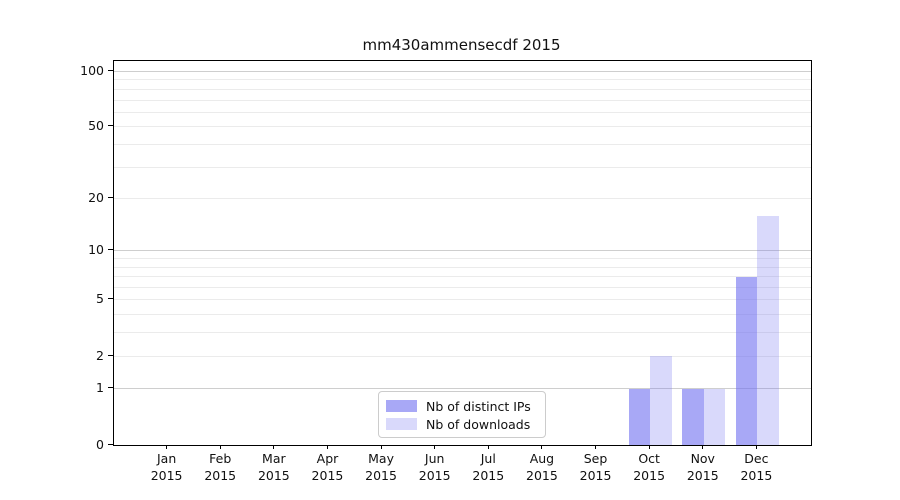 The height and width of the screenshot is (500, 900). What do you see at coordinates (649, 467) in the screenshot?
I see `x-tick-label: Oct 2015` at bounding box center [649, 467].